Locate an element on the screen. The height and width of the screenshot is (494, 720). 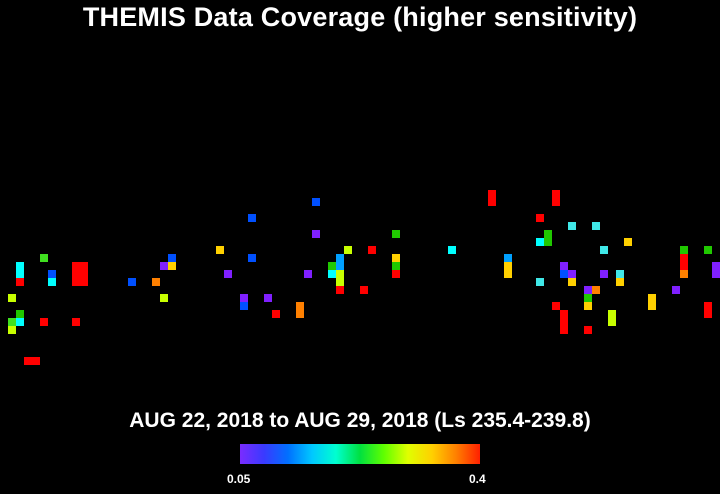
colorbar is located at coordinates (360, 454).